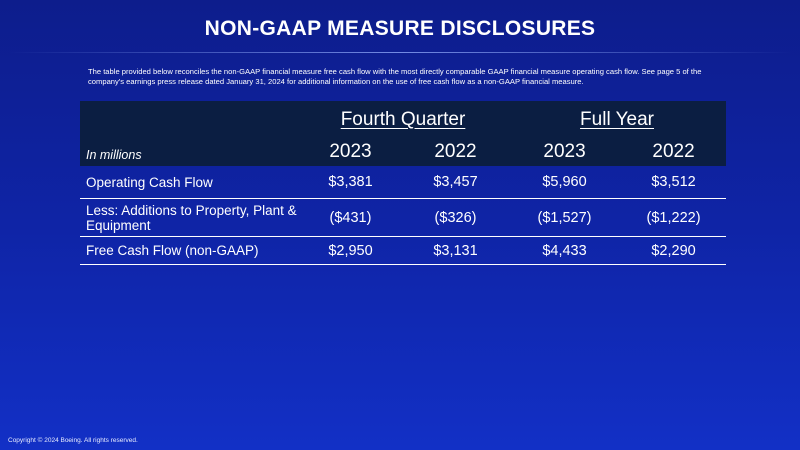 The image size is (800, 450). I want to click on group-header-full-year: Full Year, so click(617, 116).